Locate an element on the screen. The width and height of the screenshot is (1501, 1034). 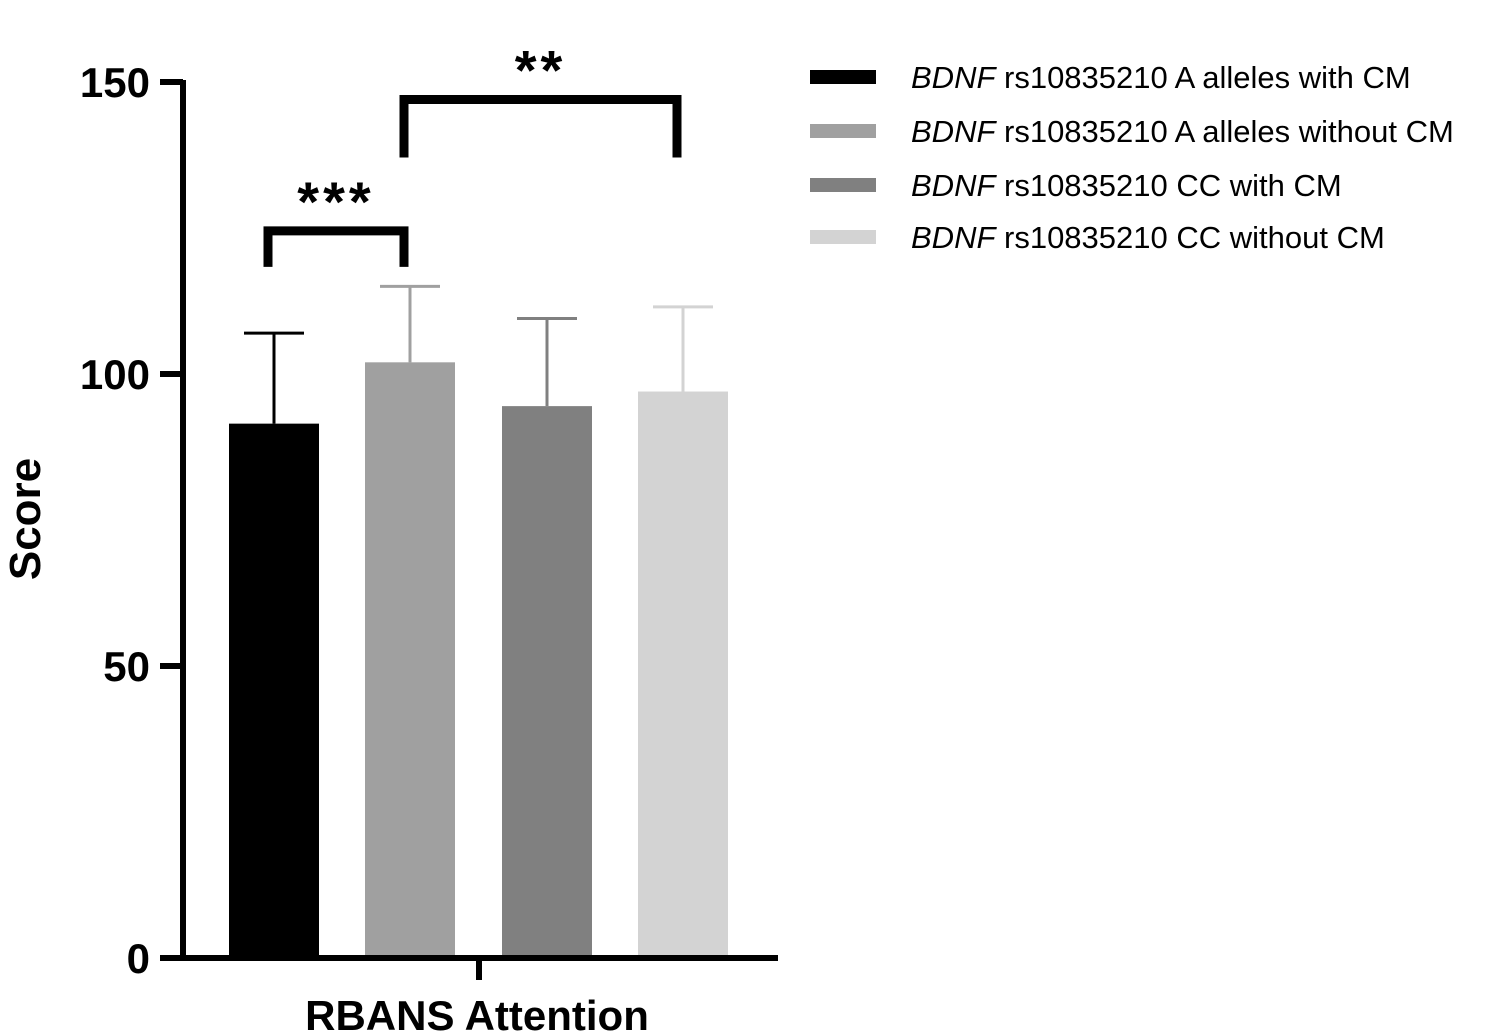
error-bars is located at coordinates (478, 354).